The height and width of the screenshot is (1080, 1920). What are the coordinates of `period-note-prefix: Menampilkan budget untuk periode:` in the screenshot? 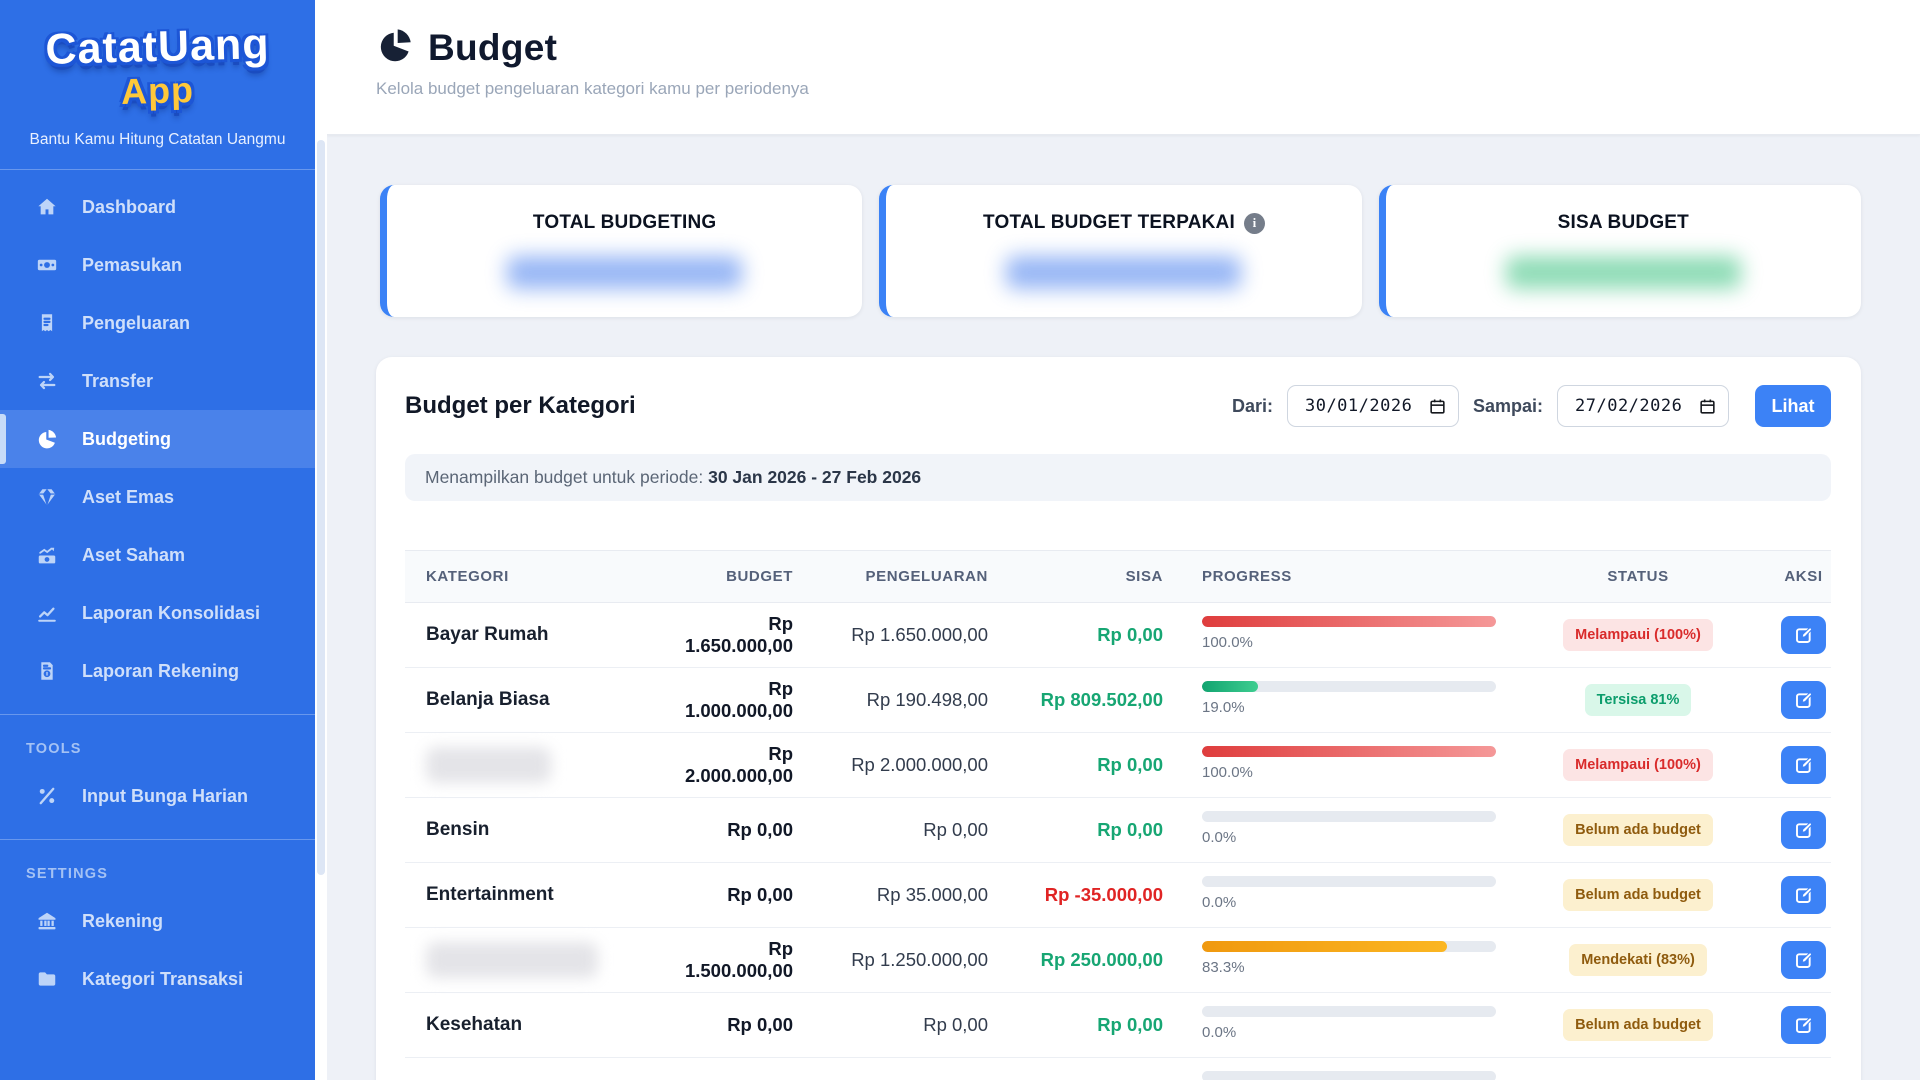 It's located at (567, 477).